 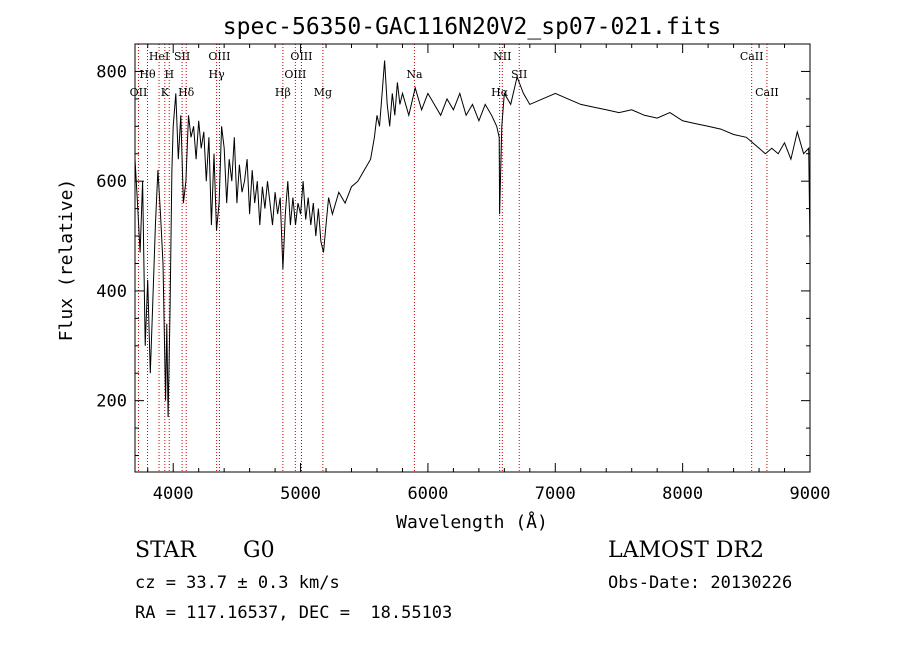 What do you see at coordinates (502, 56) in the screenshot?
I see `line-marker-label: NII` at bounding box center [502, 56].